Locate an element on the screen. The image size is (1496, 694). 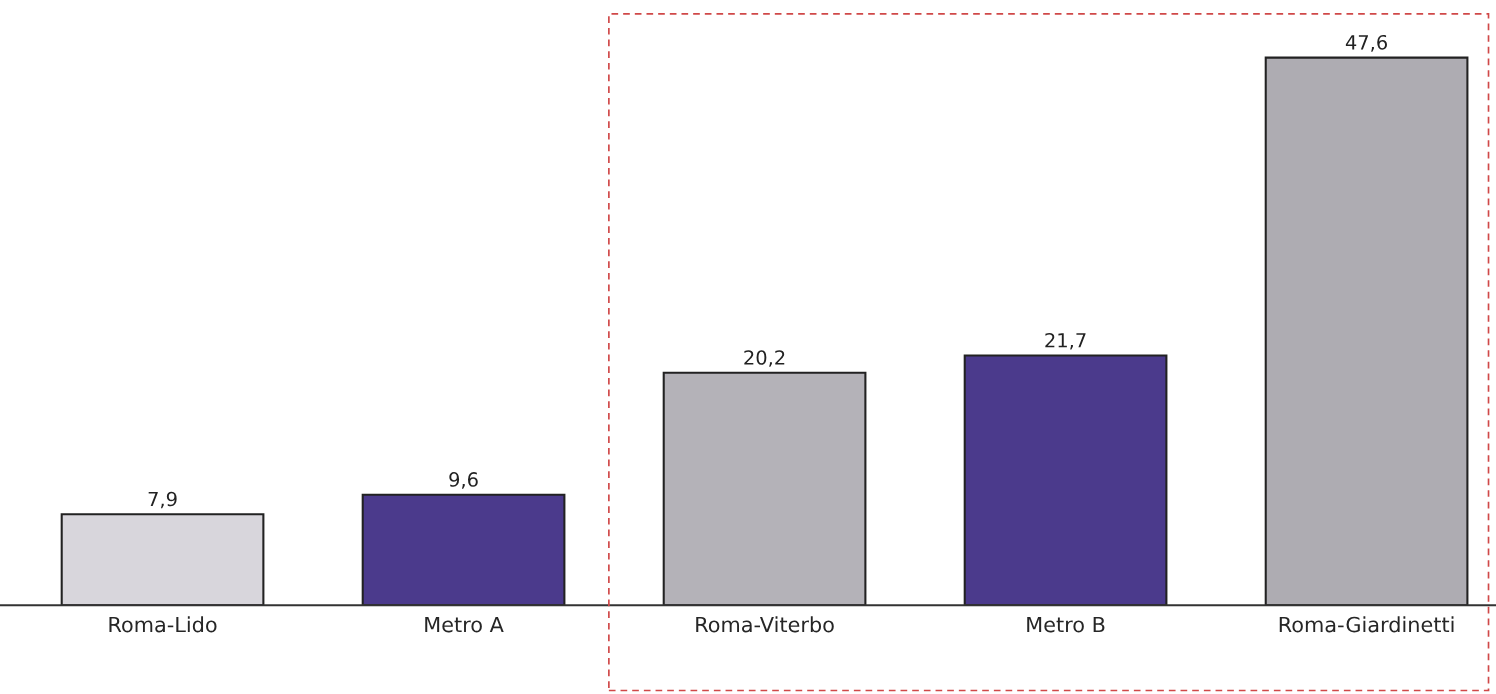
x-tick-label: Metro A is located at coordinates (464, 624).